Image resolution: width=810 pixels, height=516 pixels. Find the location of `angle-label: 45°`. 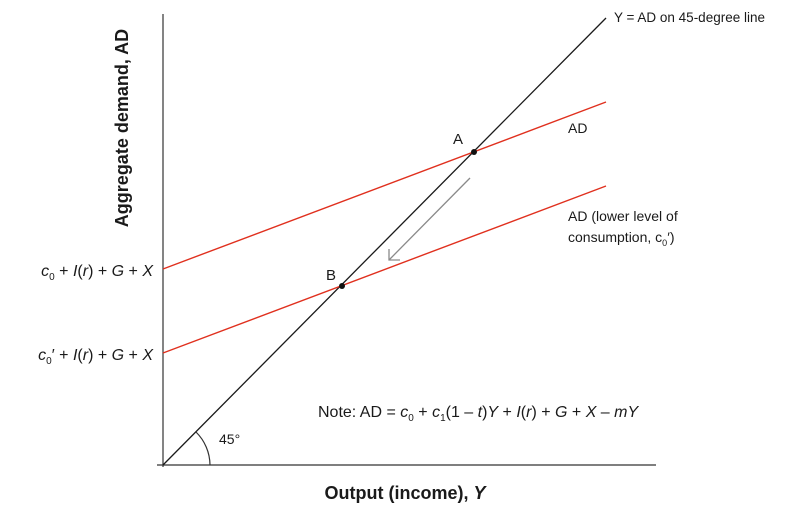

angle-label: 45° is located at coordinates (229, 439).